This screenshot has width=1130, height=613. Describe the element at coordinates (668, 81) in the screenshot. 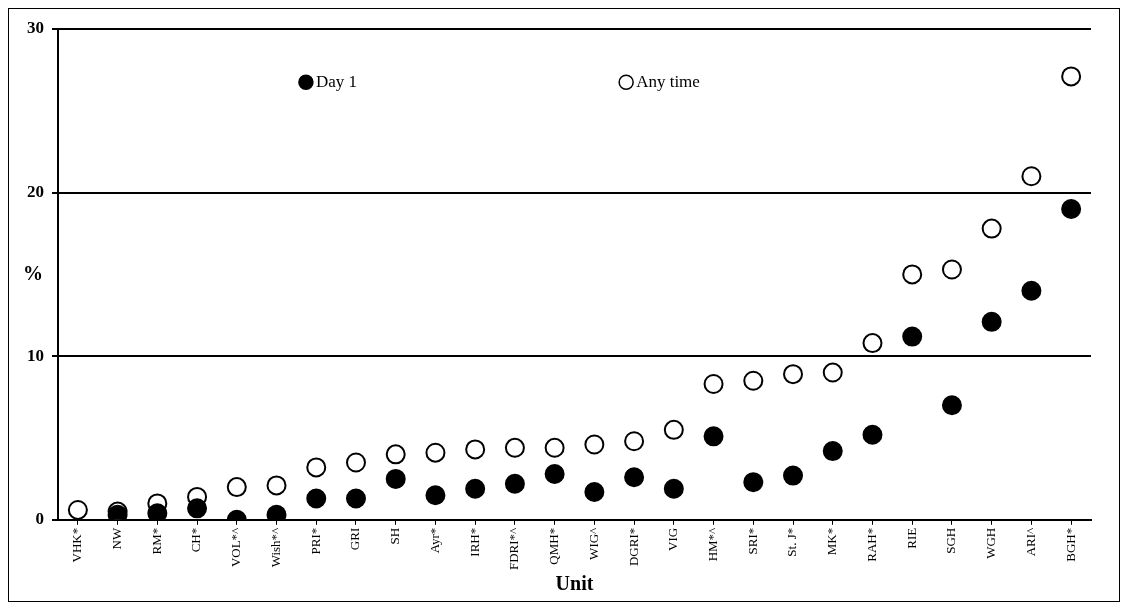

I see `legend-label: Any time` at that location.